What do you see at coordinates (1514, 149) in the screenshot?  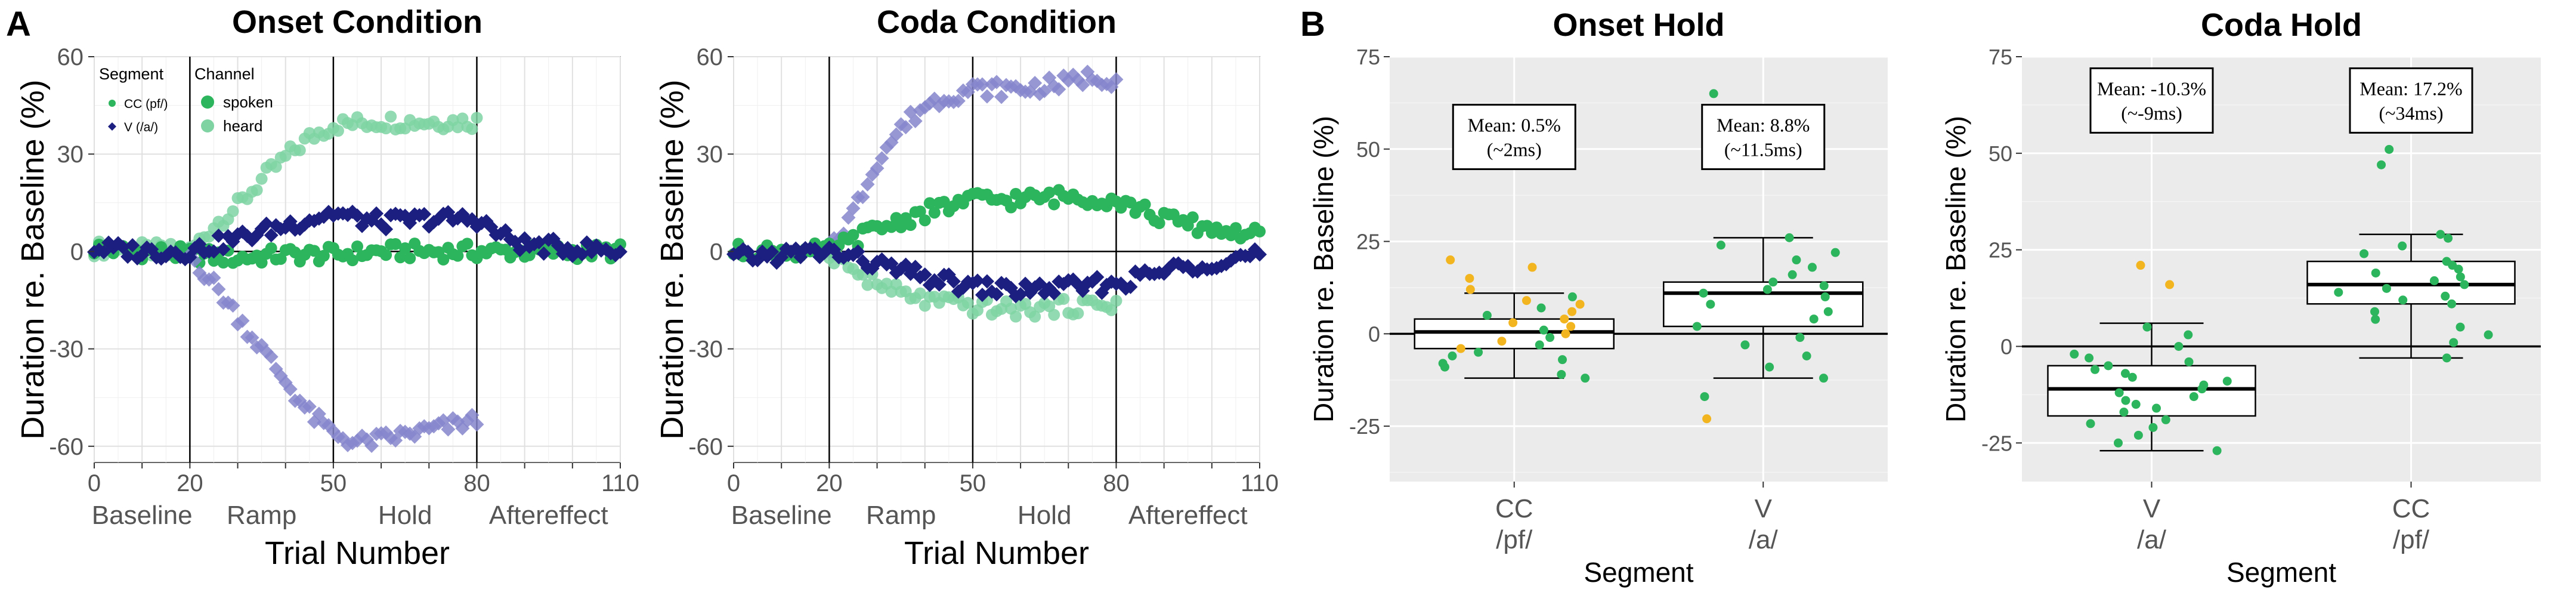 I see `mean-annotation-ms: (~2ms)` at bounding box center [1514, 149].